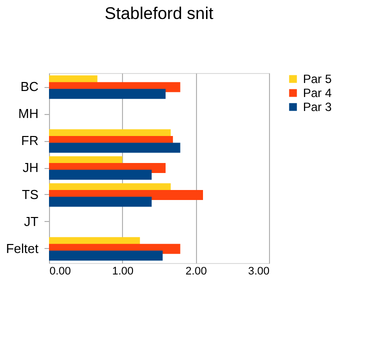 This screenshot has height=347, width=366. I want to click on x-tick-label: 0.00, so click(60, 272).